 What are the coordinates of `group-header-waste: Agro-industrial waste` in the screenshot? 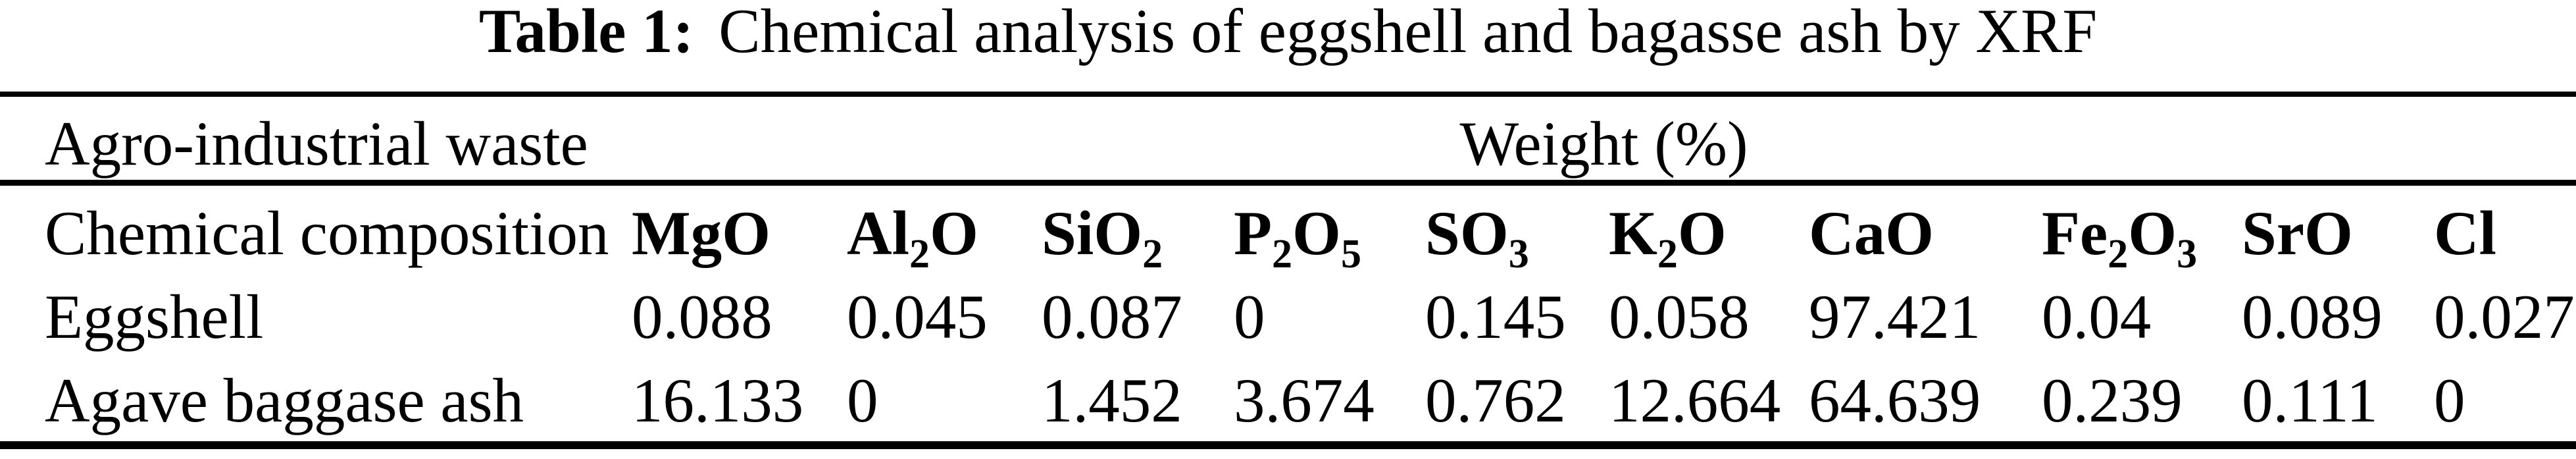 It's located at (316, 140).